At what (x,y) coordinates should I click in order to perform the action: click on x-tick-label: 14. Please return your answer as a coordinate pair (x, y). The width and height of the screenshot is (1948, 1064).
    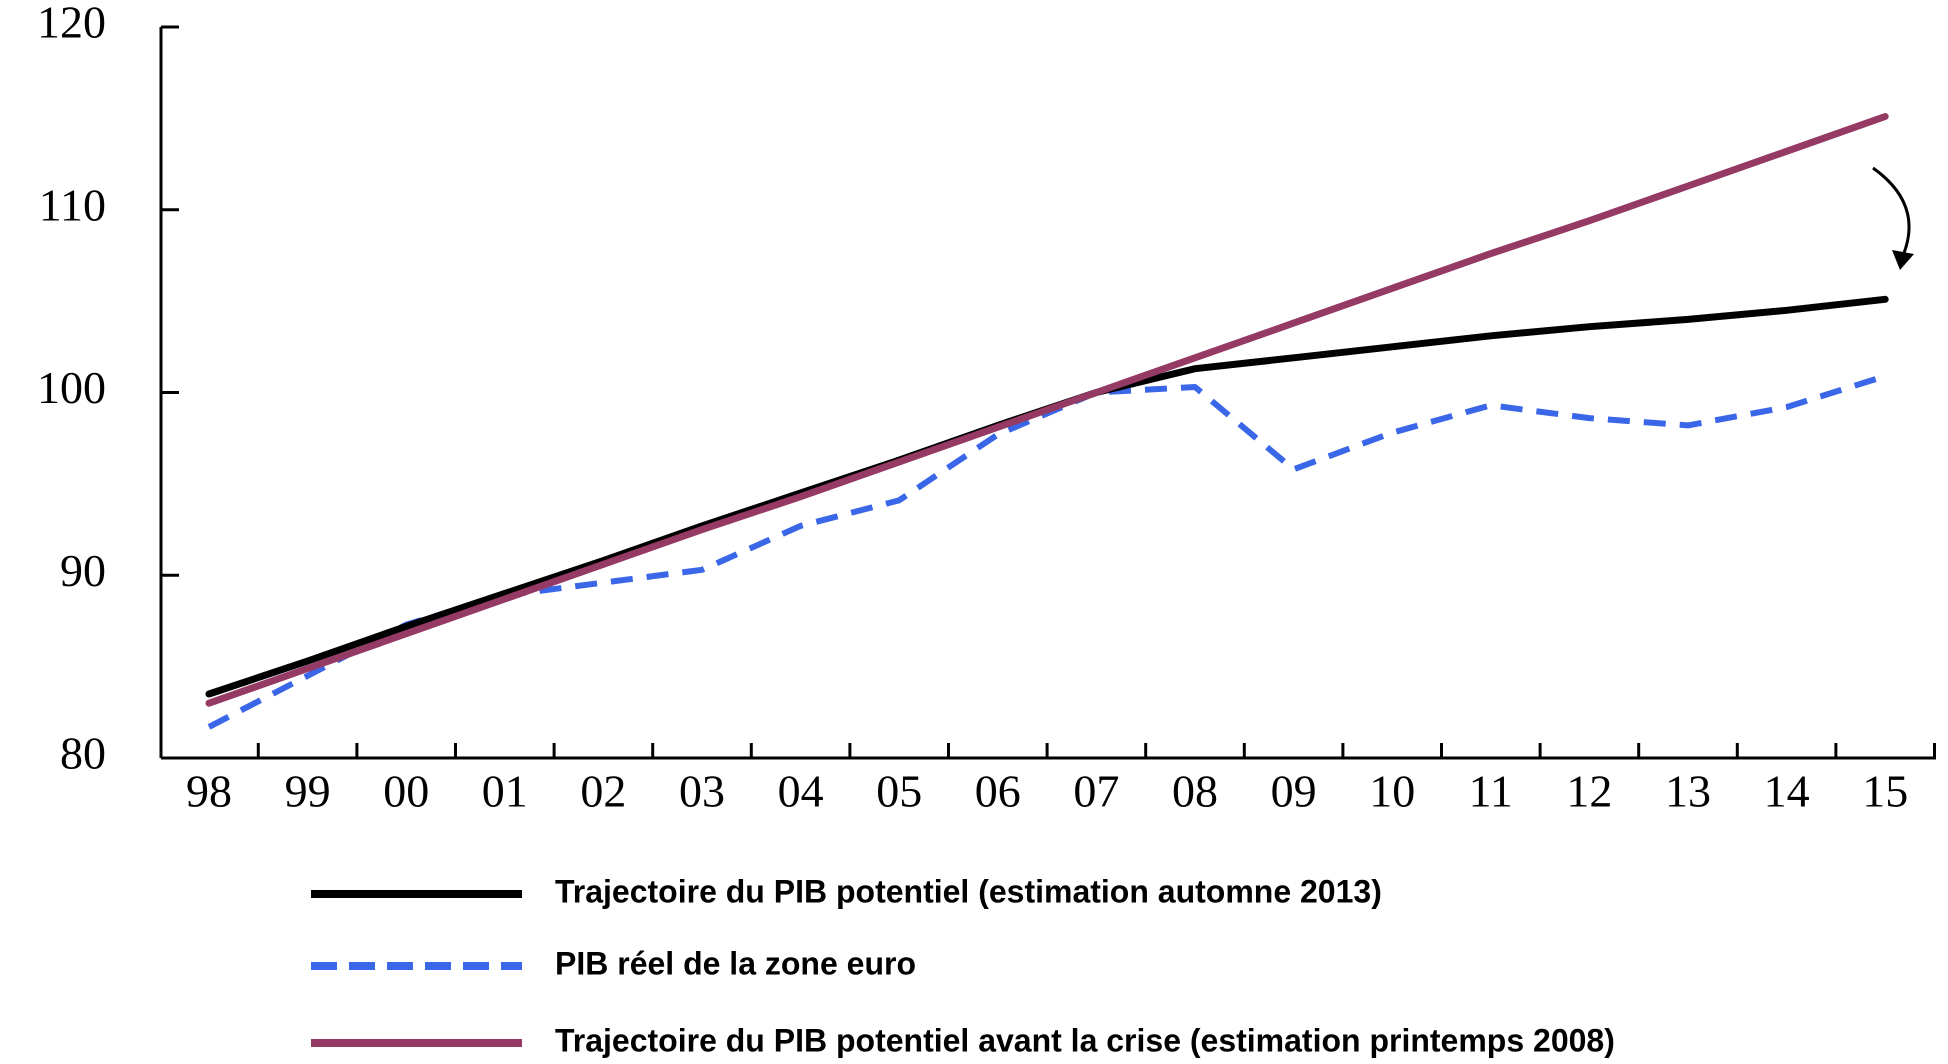
    Looking at the image, I should click on (1787, 791).